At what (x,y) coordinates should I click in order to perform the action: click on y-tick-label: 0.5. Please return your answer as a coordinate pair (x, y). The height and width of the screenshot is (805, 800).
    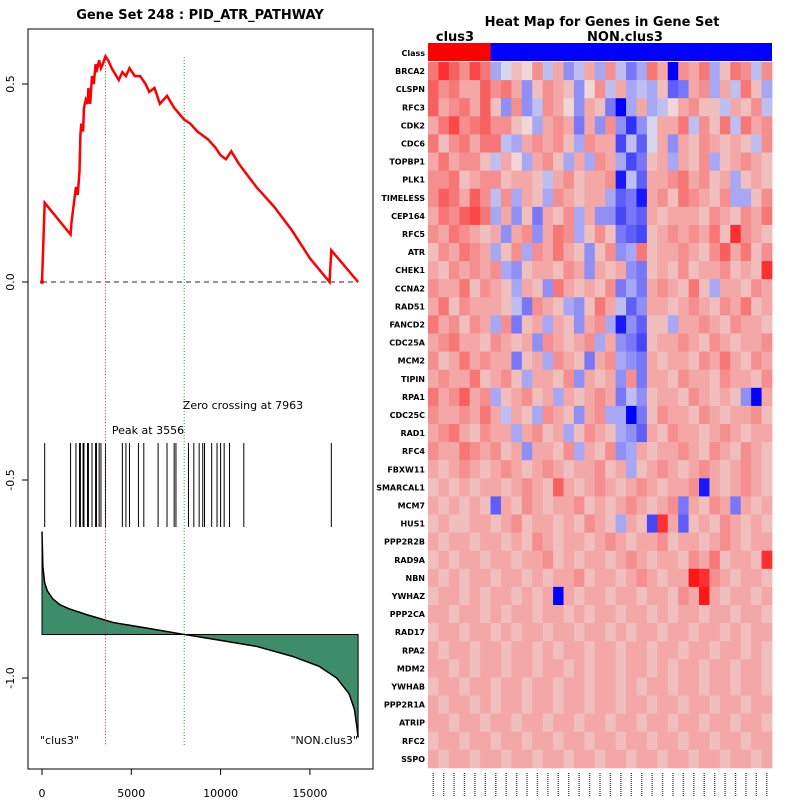
    Looking at the image, I should click on (10, 84).